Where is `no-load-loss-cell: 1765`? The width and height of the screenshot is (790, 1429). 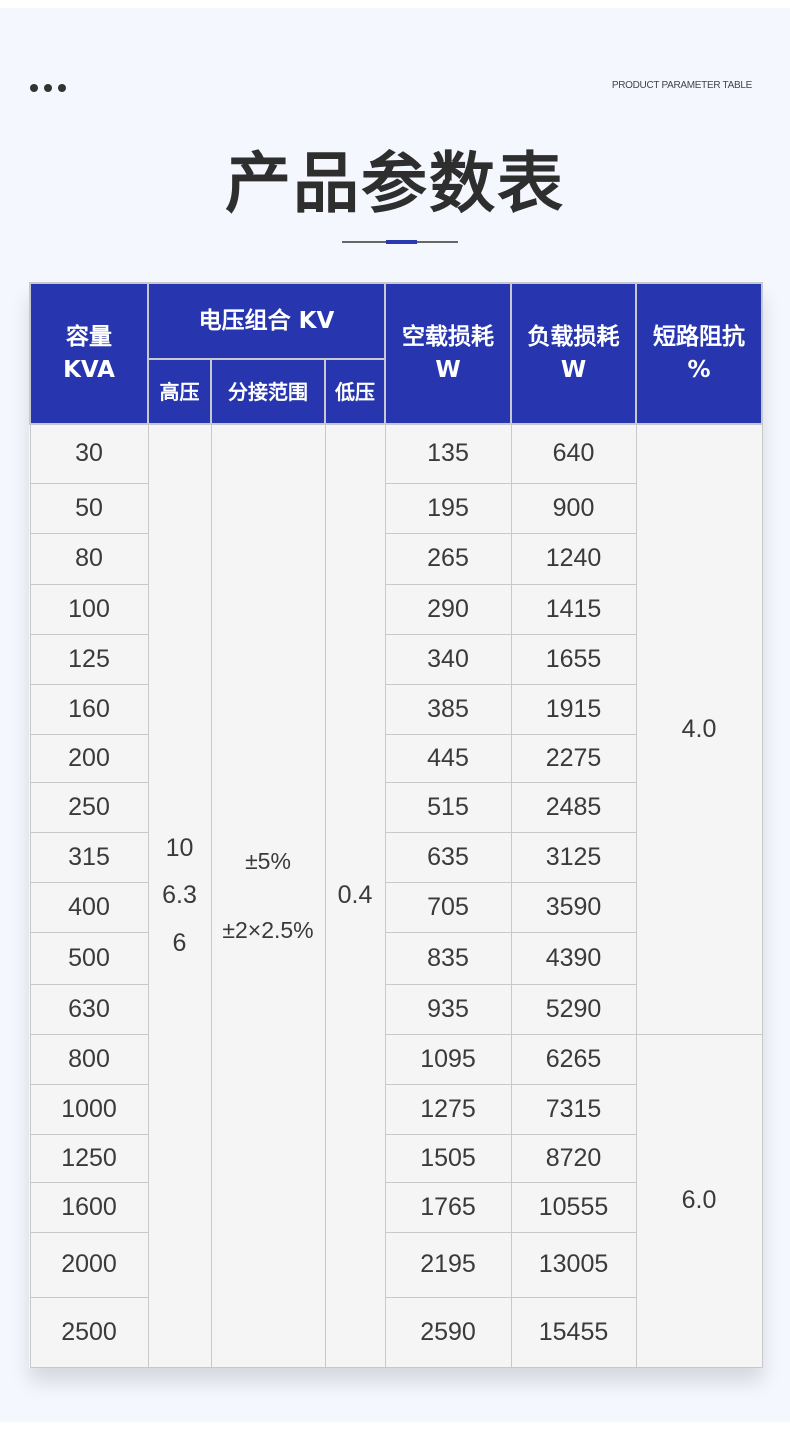
no-load-loss-cell: 1765 is located at coordinates (448, 1207).